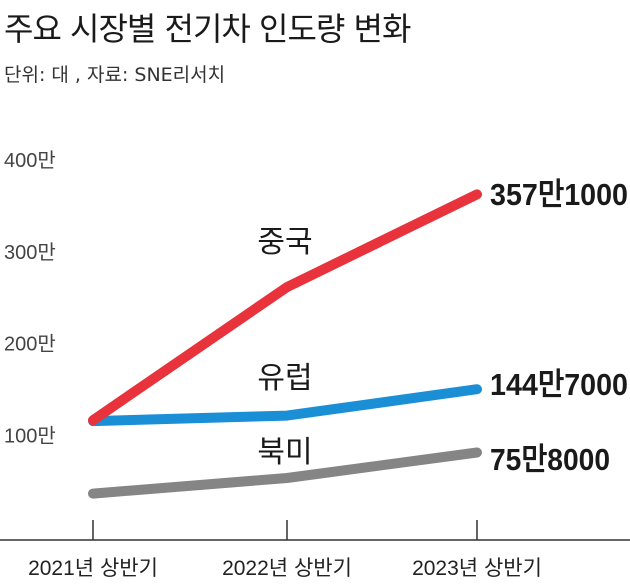  I want to click on series-name-label: 유럽, so click(284, 378).